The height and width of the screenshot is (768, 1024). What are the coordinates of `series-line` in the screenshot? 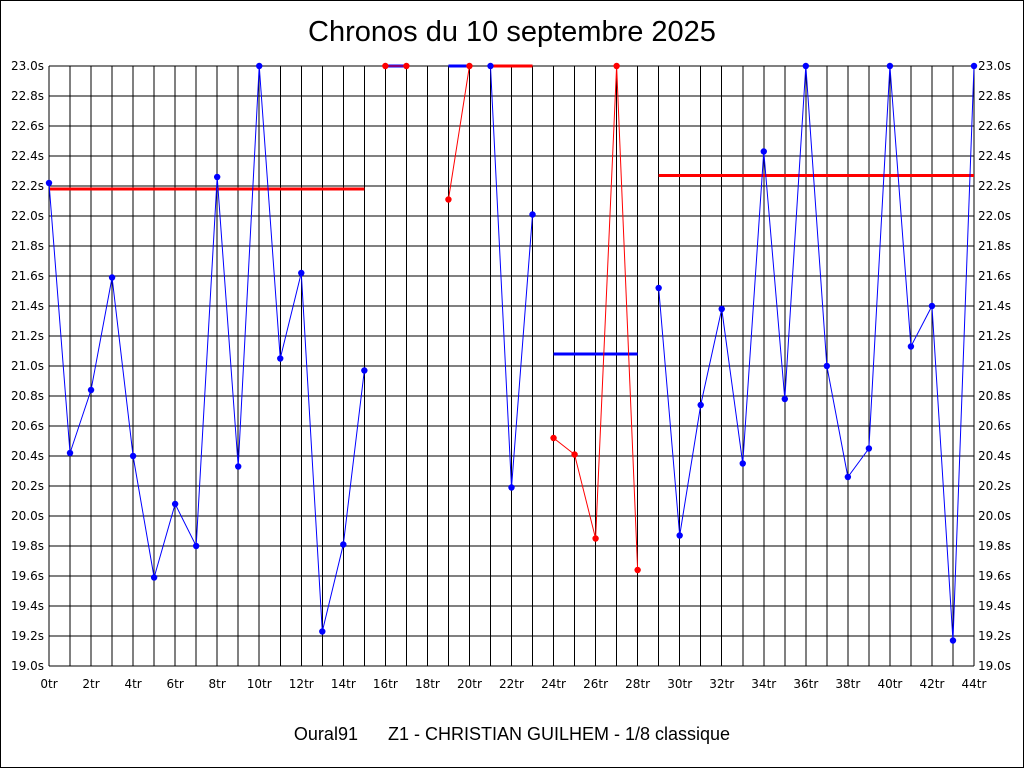 It's located at (458, 132).